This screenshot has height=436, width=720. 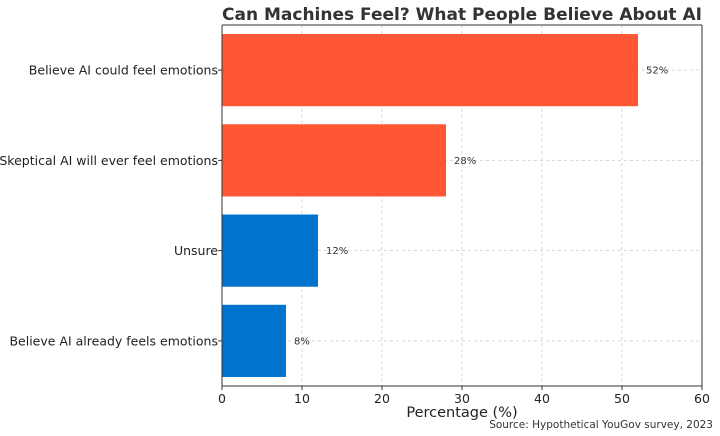 I want to click on category-label: Skeptical AI will ever feel emotions, so click(x=109, y=160).